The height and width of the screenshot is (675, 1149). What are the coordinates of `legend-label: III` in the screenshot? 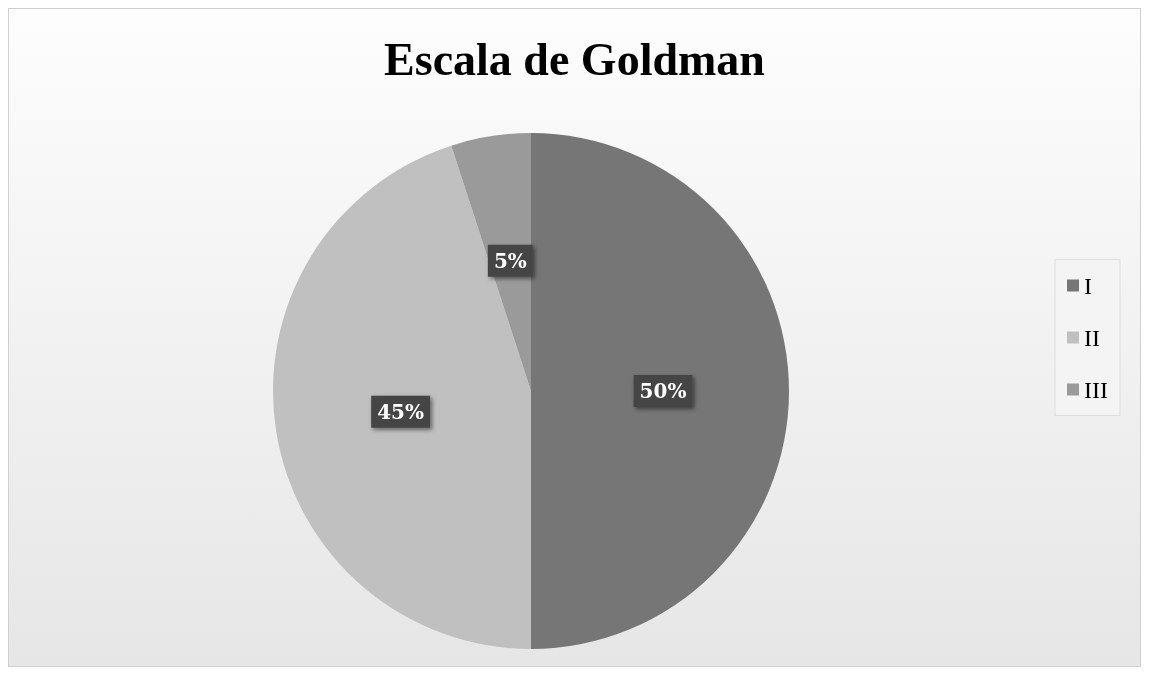 It's located at (1096, 389).